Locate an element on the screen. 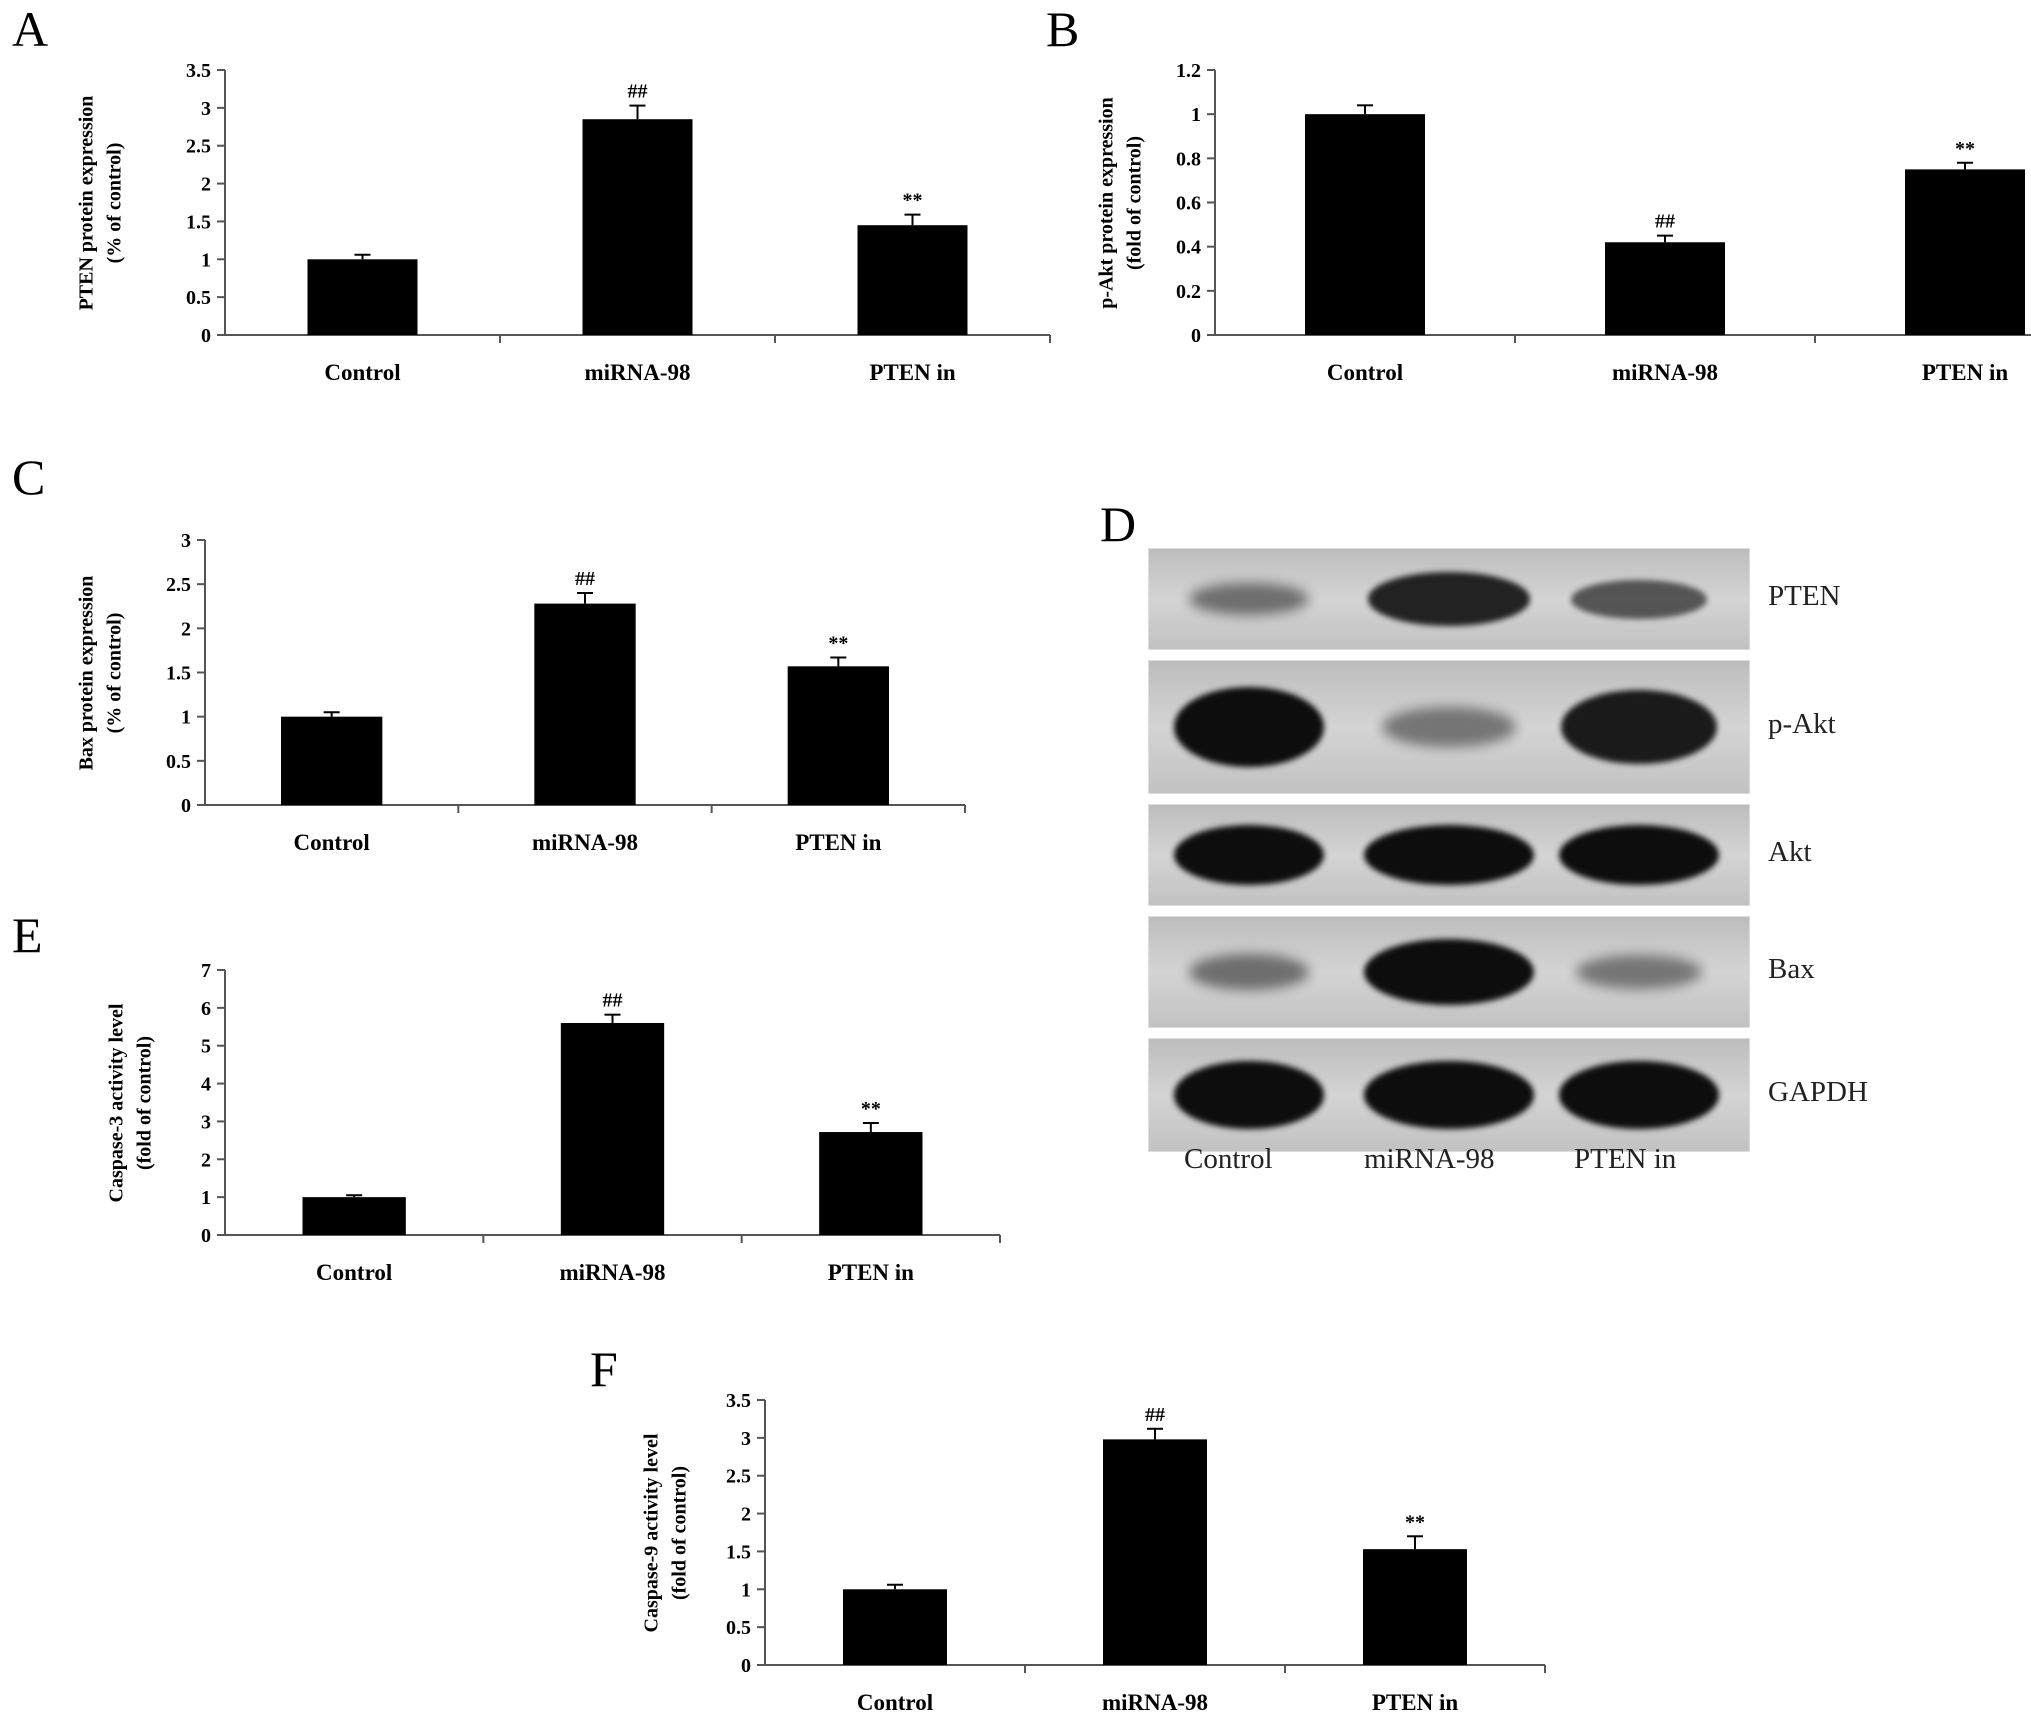  y-tick-label: 7 is located at coordinates (206, 971).